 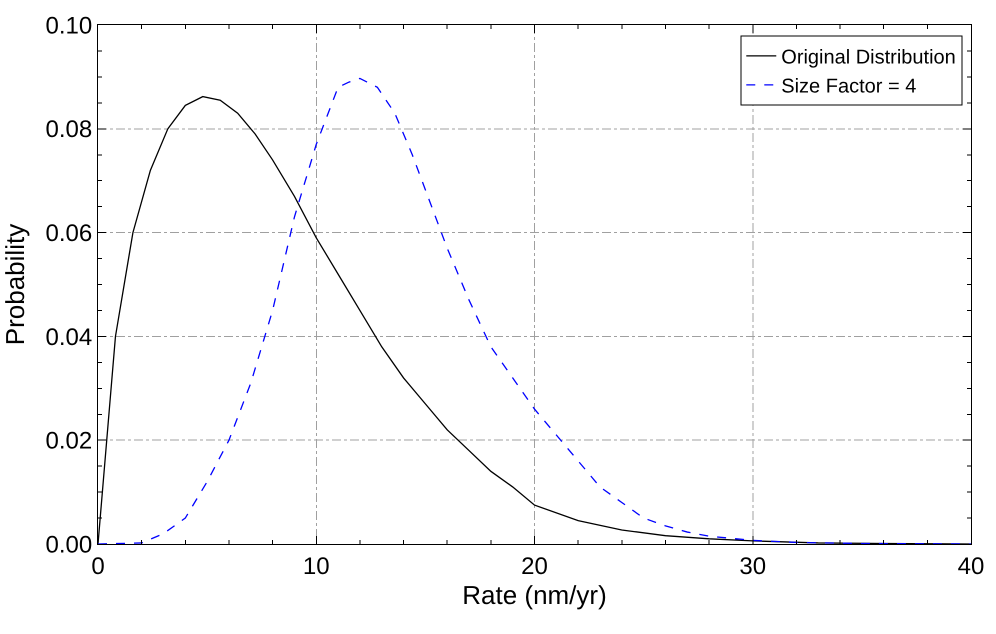 What do you see at coordinates (848, 87) in the screenshot?
I see `legend-label: Size Factor = 4` at bounding box center [848, 87].